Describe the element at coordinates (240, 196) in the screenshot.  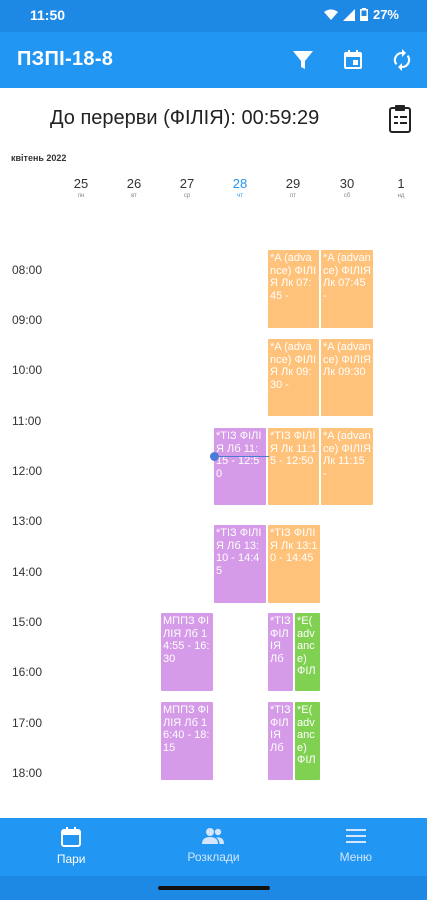
I see `day-abbr: чт` at that location.